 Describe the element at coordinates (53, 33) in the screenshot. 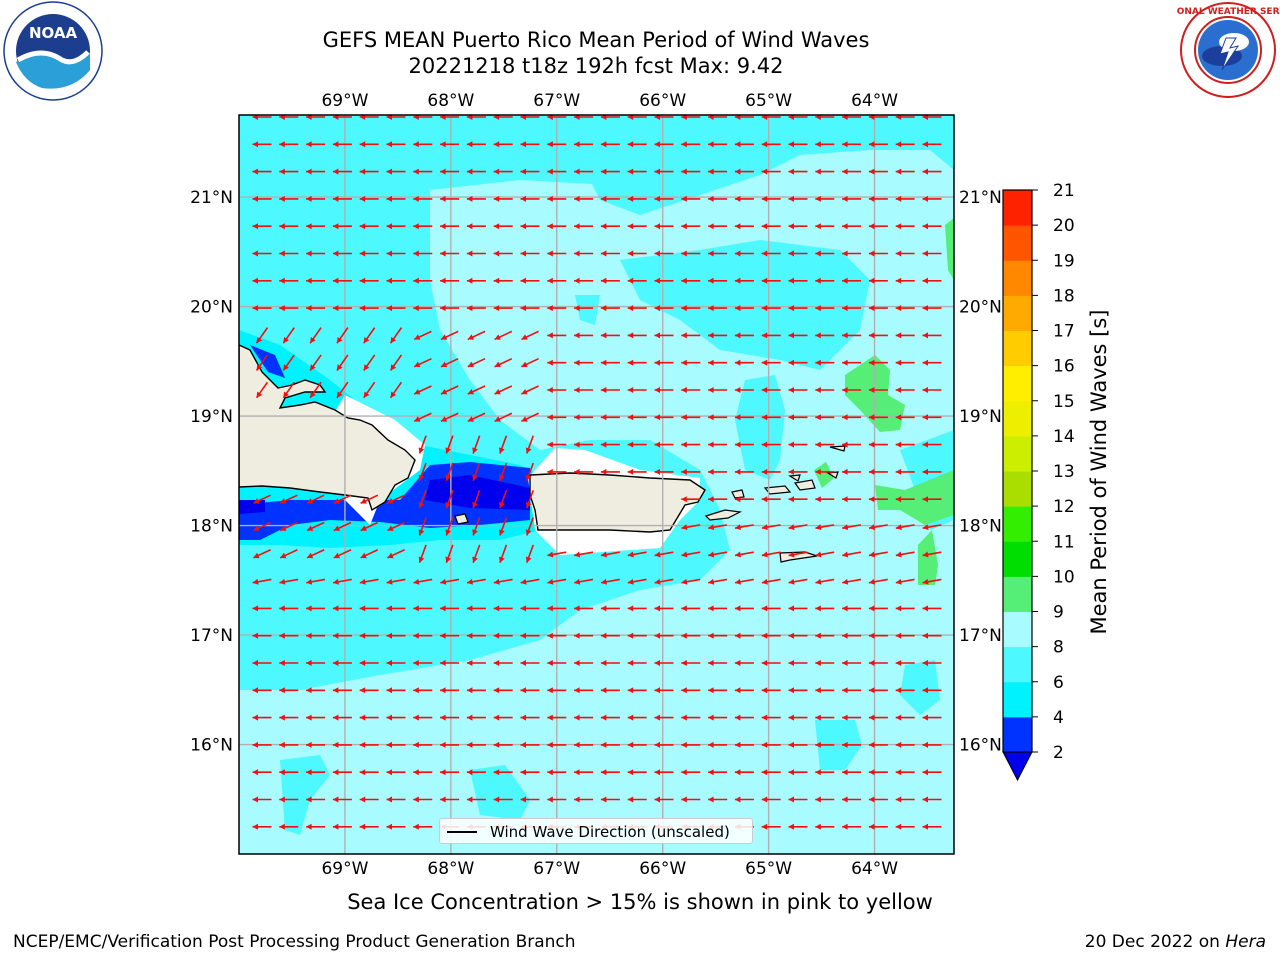

I see `noaa-logo-text: NOAA` at that location.